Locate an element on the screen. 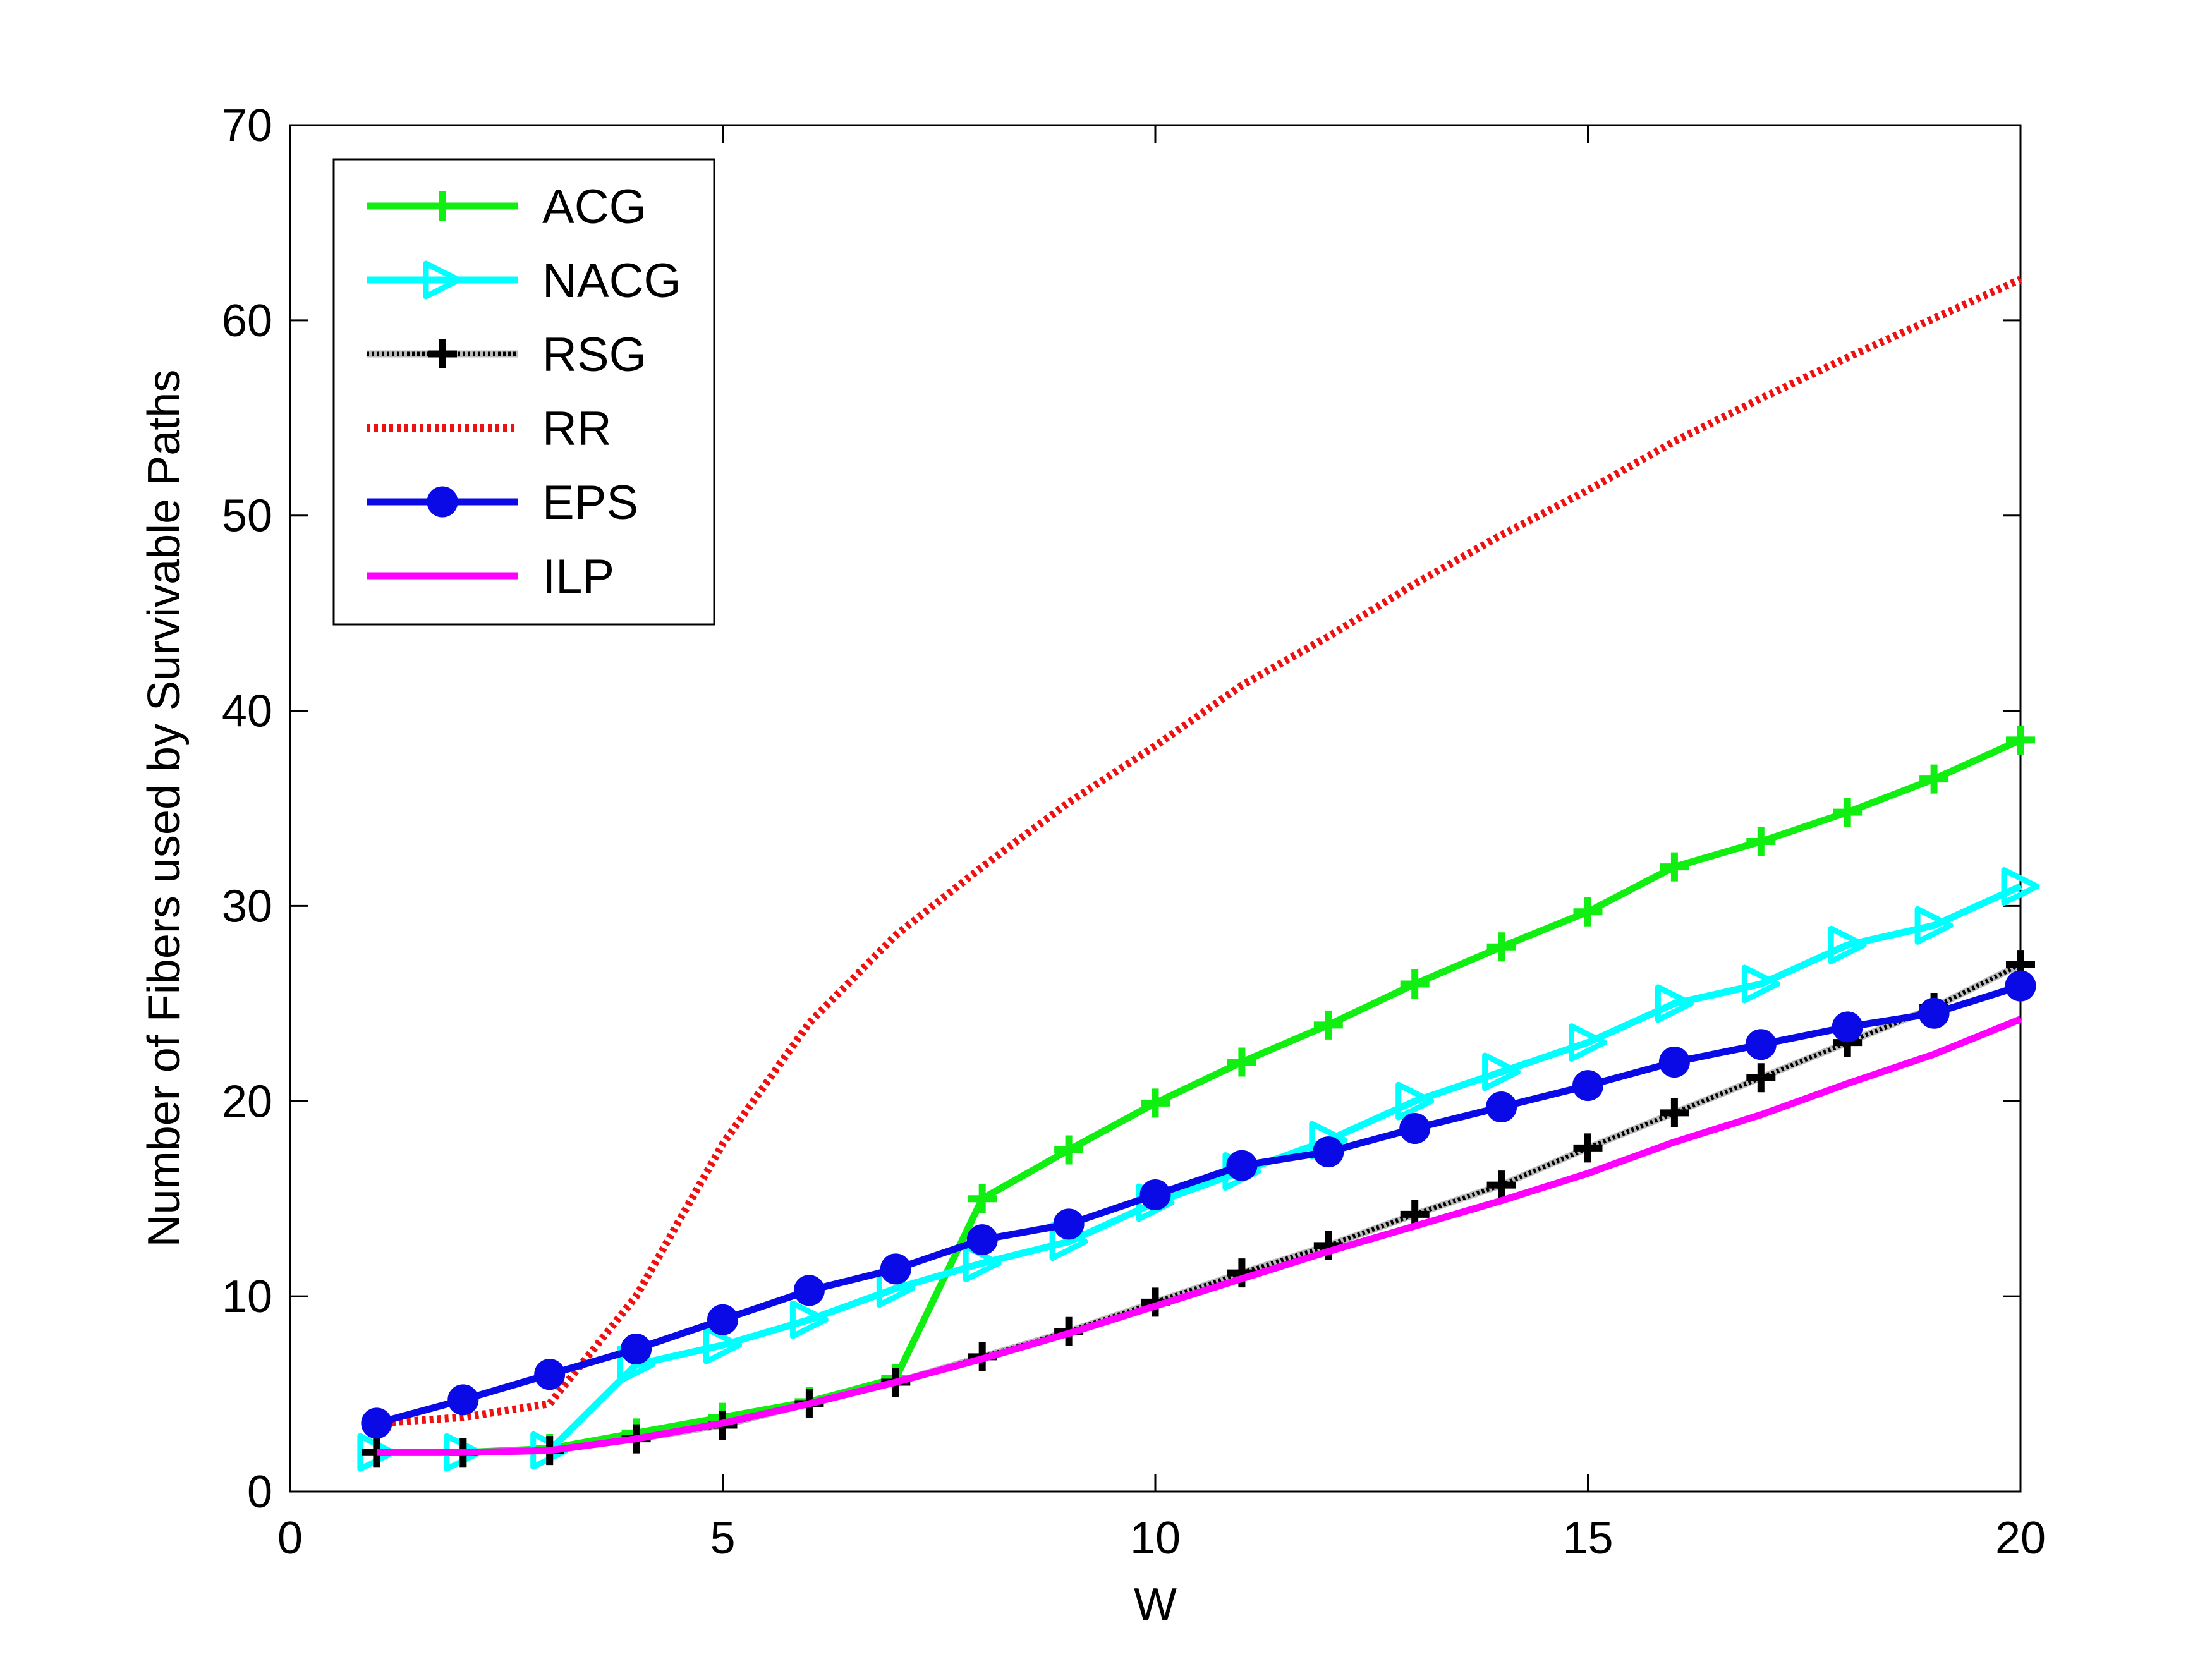 This screenshot has height=1659, width=2212. x-tick-label: 5 is located at coordinates (723, 1538).